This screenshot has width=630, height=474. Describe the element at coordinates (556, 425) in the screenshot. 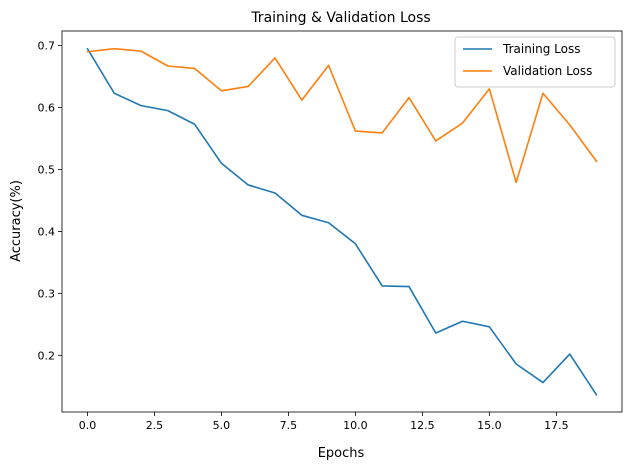

I see `x-tick-label: 17.5` at that location.